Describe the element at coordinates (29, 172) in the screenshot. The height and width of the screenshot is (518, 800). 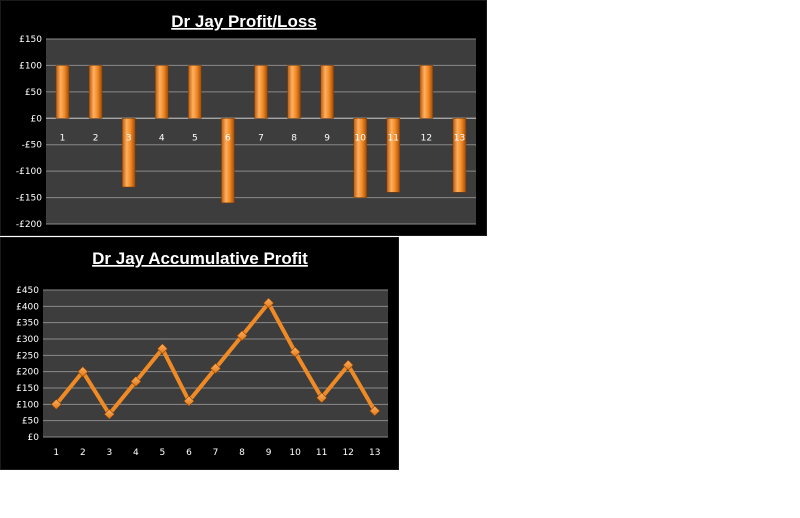
I see `y-tick-label: -£100` at that location.